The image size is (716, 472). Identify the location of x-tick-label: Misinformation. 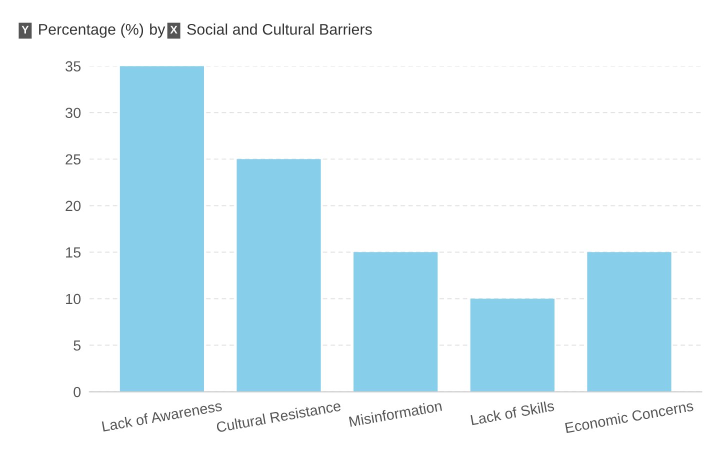
(395, 413).